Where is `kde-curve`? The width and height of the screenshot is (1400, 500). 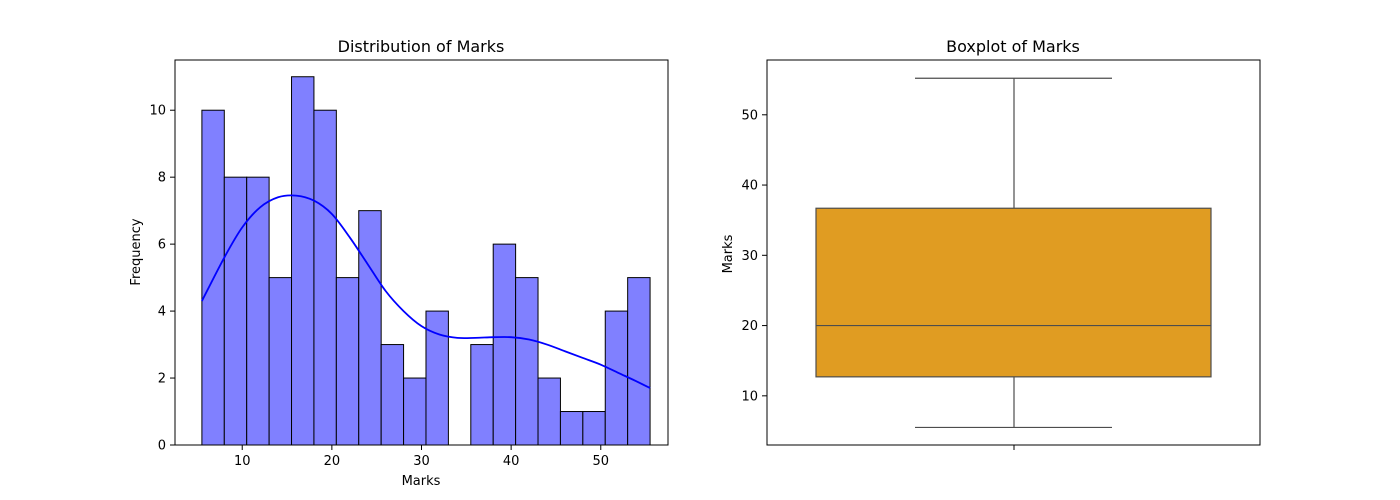
kde-curve is located at coordinates (426, 291).